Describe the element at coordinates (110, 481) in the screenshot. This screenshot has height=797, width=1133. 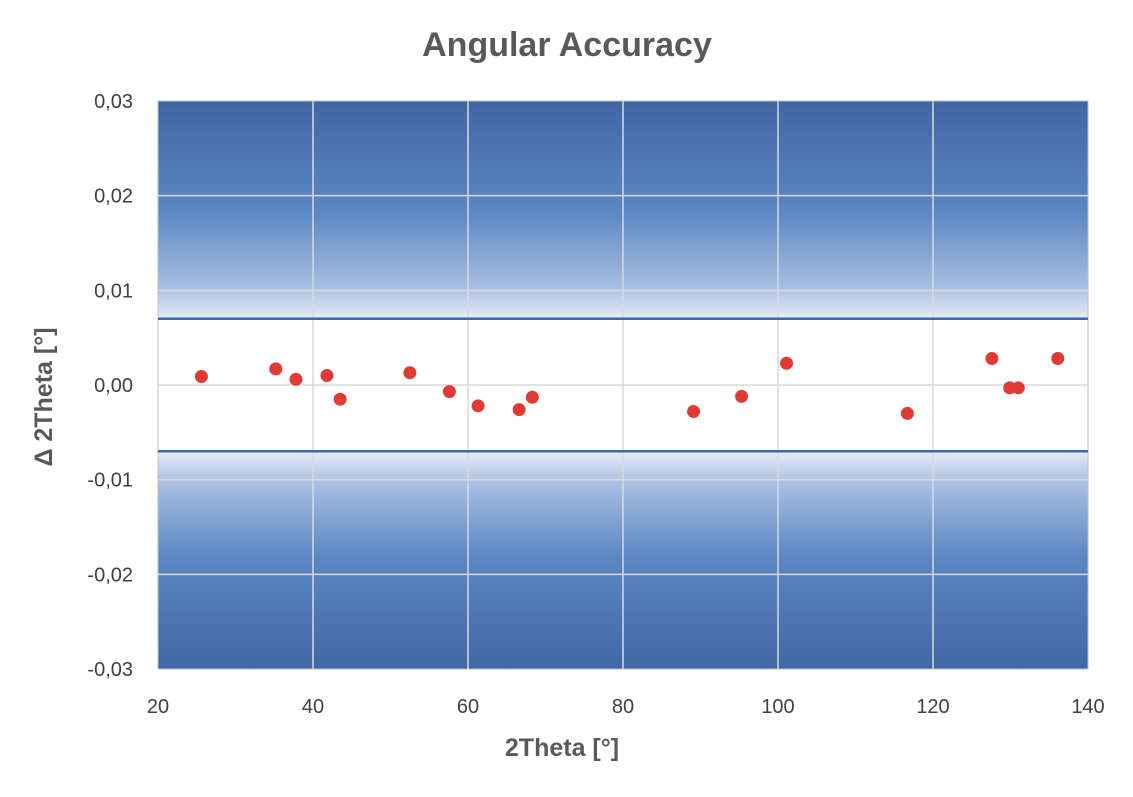
I see `y-tick-label: -0,01` at that location.